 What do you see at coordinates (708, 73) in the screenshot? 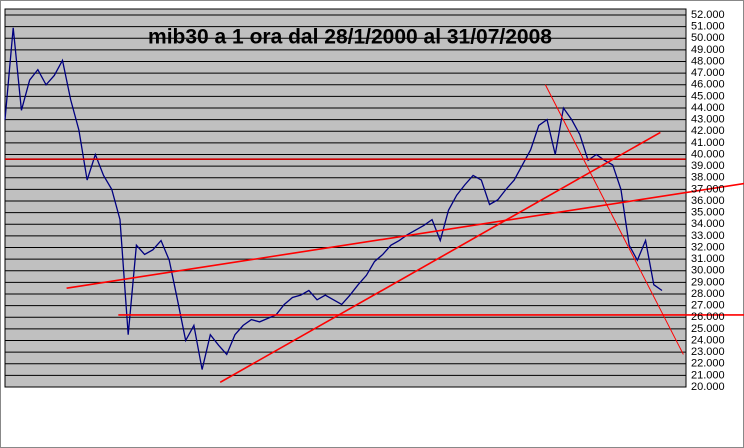
I see `y-tick-label: 47.000` at bounding box center [708, 73].